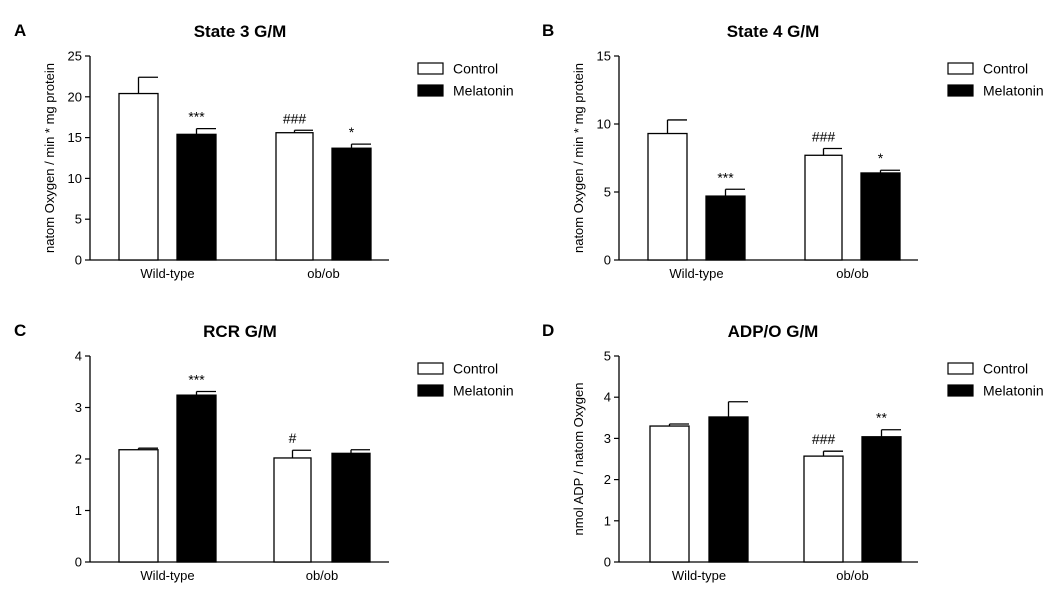  What do you see at coordinates (578, 459) in the screenshot?
I see `y-axis-label: nmol ADP / natom Oxygen` at bounding box center [578, 459].